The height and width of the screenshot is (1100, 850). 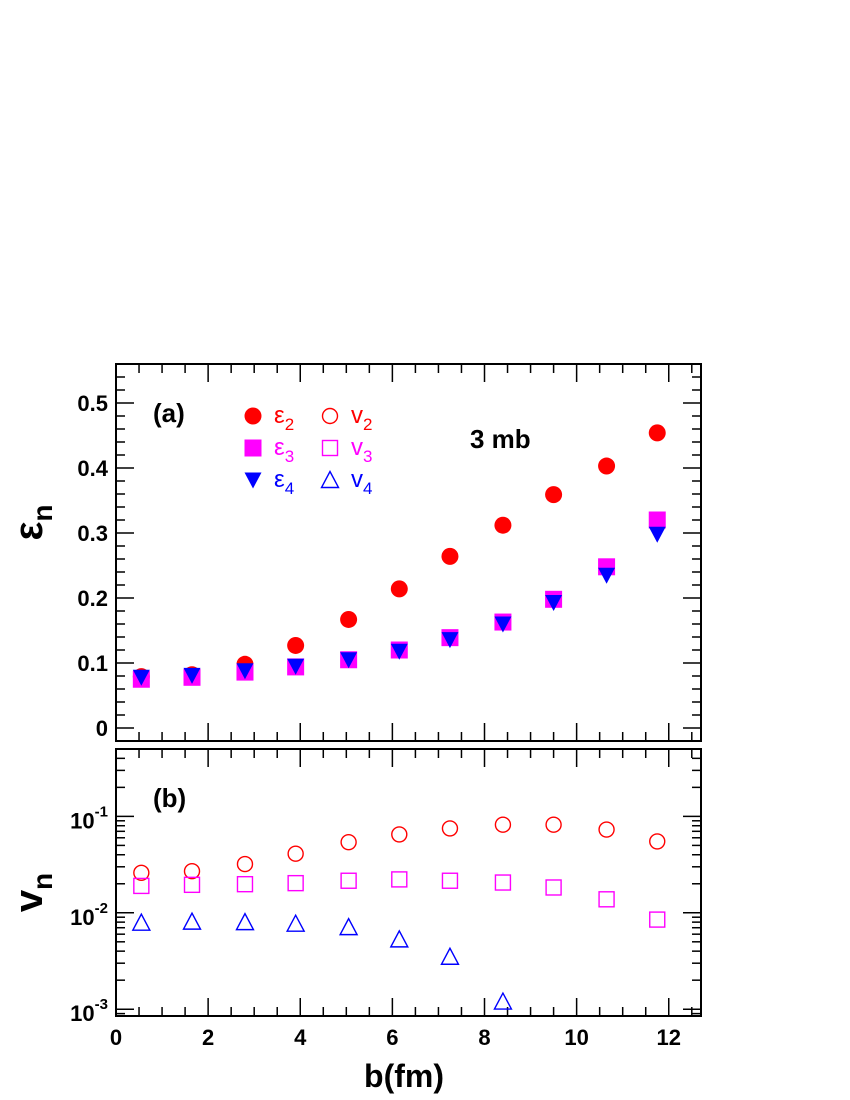 What do you see at coordinates (399, 606) in the screenshot?
I see `series-ε4` at bounding box center [399, 606].